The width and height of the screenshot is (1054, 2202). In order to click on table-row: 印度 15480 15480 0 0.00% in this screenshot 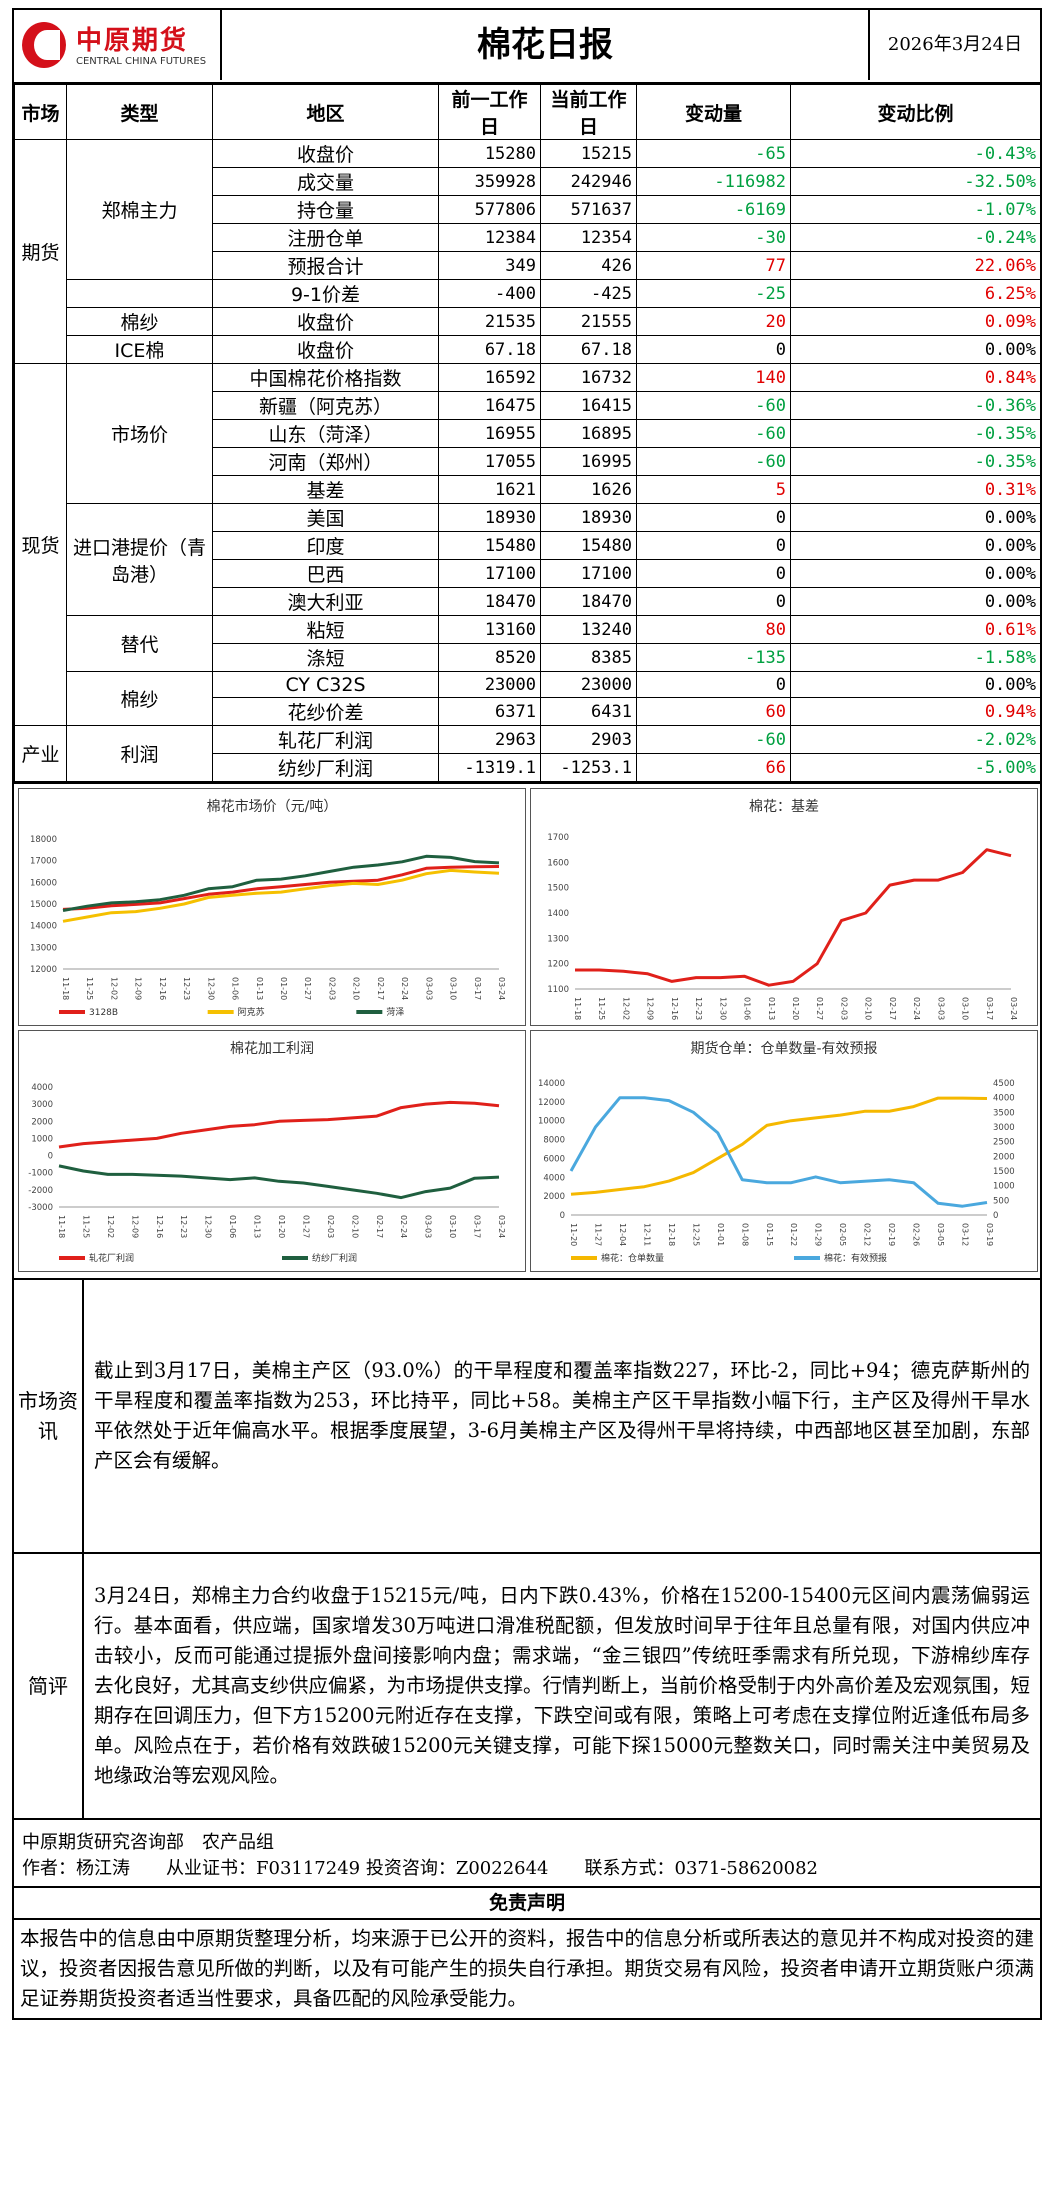, I will do `click(528, 545)`.